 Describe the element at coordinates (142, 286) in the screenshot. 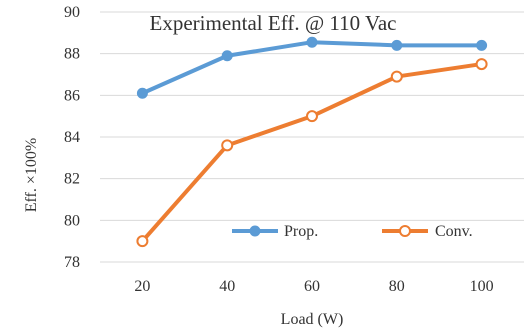

I see `x-tick-label: 20` at that location.